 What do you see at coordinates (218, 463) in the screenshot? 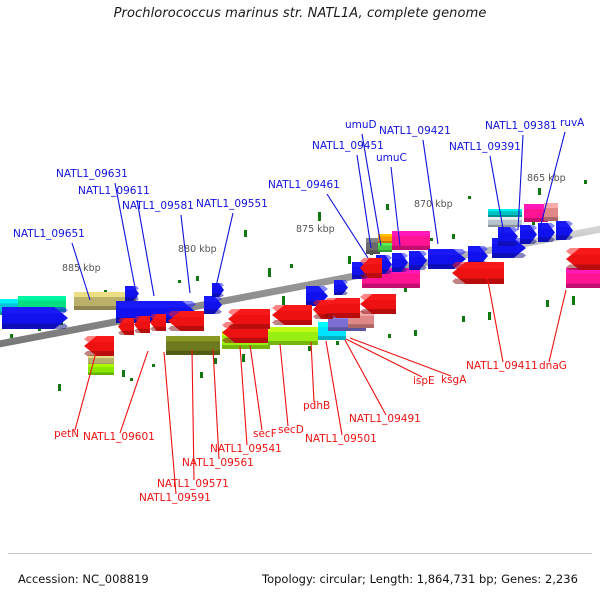
I see `gene-label-reverse: NATL1_09561` at bounding box center [218, 463].